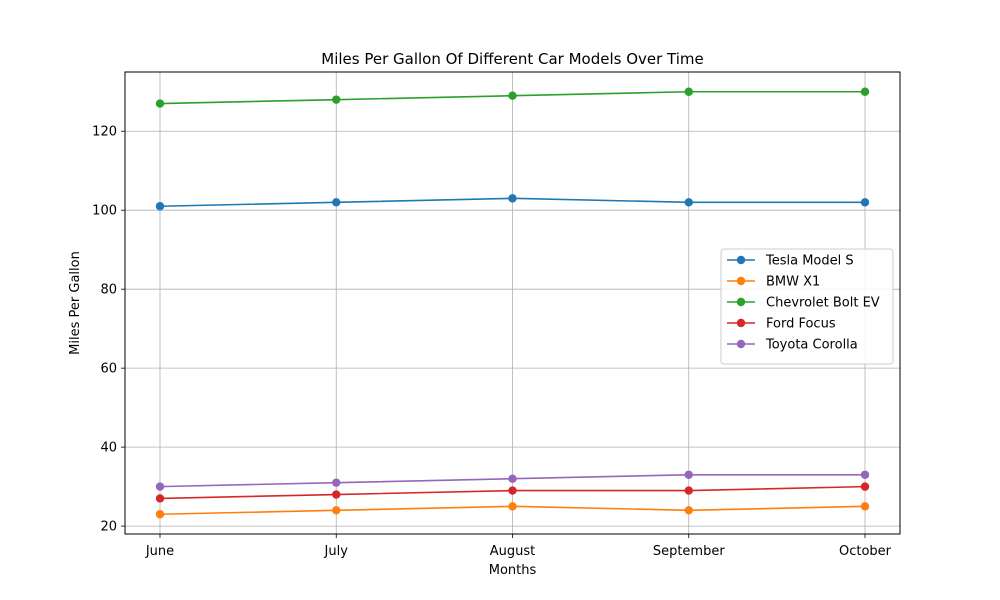  What do you see at coordinates (160, 498) in the screenshot?
I see `data-point-ford-focus-june` at bounding box center [160, 498].